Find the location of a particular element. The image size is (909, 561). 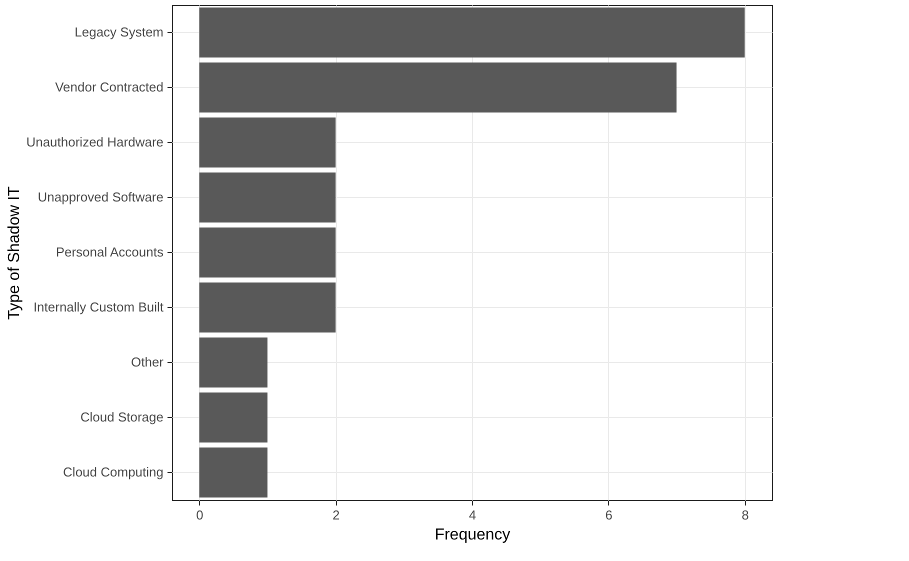

y-tick-label: Vendor Contracted is located at coordinates (109, 87).